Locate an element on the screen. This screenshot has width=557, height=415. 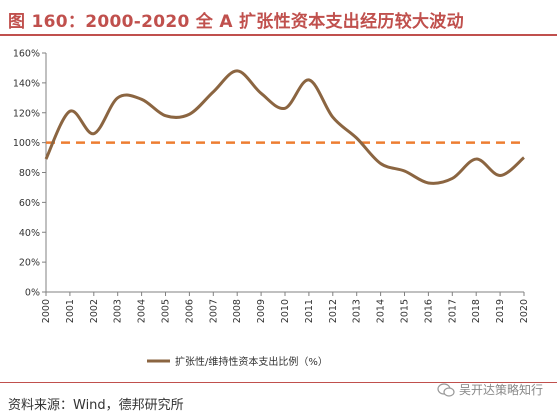
x-tick-label: 2009 is located at coordinates (261, 311).